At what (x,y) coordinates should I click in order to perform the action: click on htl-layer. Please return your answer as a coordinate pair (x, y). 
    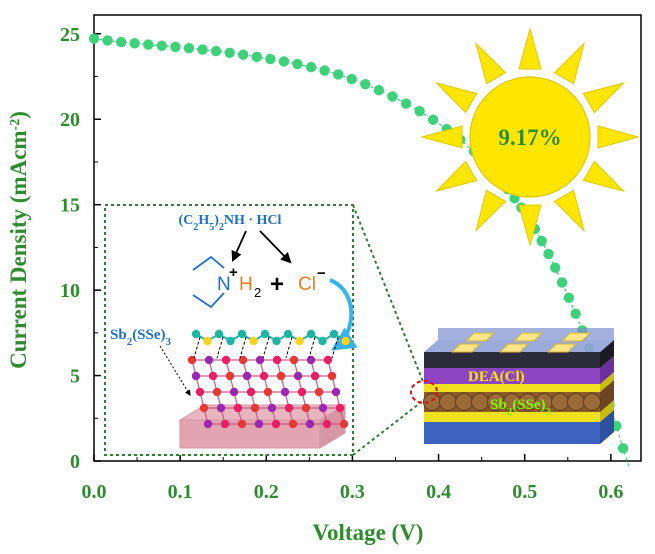
    Looking at the image, I should click on (512, 360).